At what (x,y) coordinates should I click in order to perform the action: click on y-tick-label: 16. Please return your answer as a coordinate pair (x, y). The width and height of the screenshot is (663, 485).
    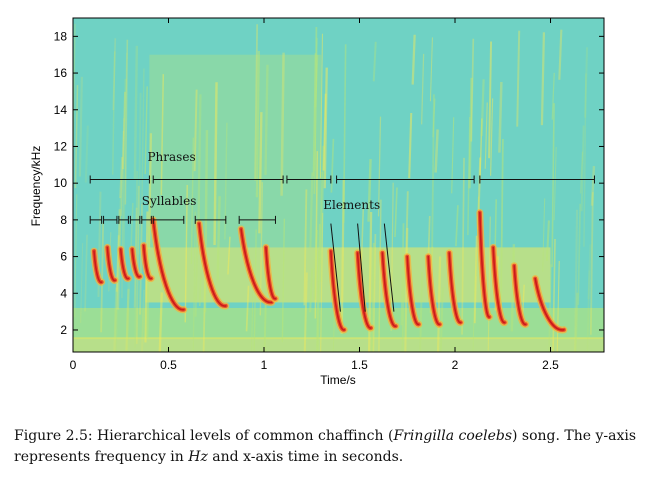
    Looking at the image, I should click on (61, 73).